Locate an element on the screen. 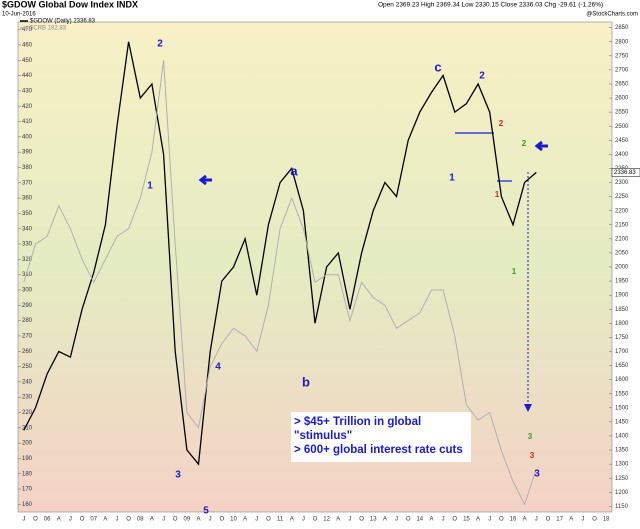 This screenshot has width=640, height=529. y2-tick-label: 1450 is located at coordinates (622, 422).